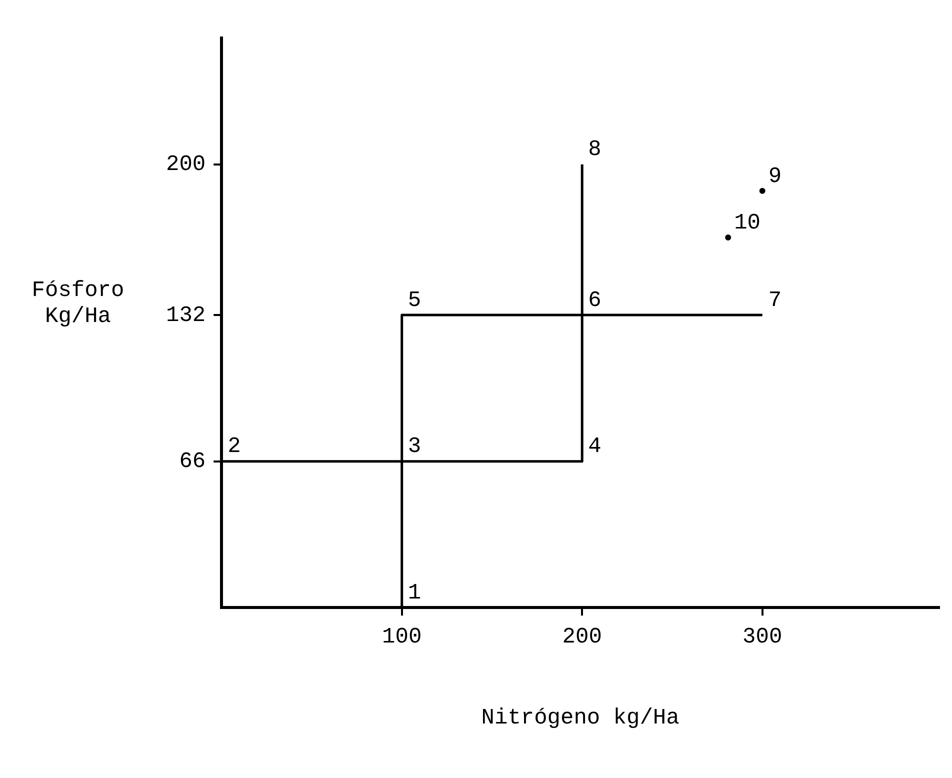  What do you see at coordinates (775, 300) in the screenshot?
I see `annotation: 7` at bounding box center [775, 300].